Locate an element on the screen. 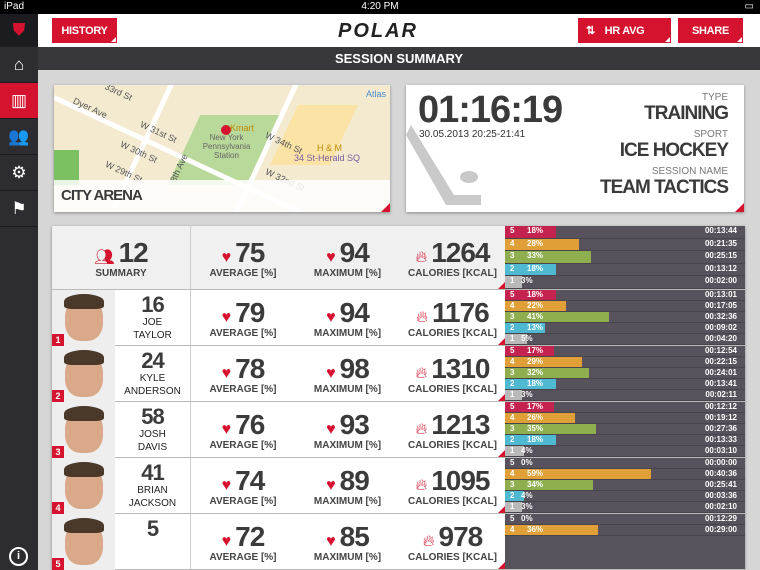  zone-time: 00:24:01 is located at coordinates (720, 372).